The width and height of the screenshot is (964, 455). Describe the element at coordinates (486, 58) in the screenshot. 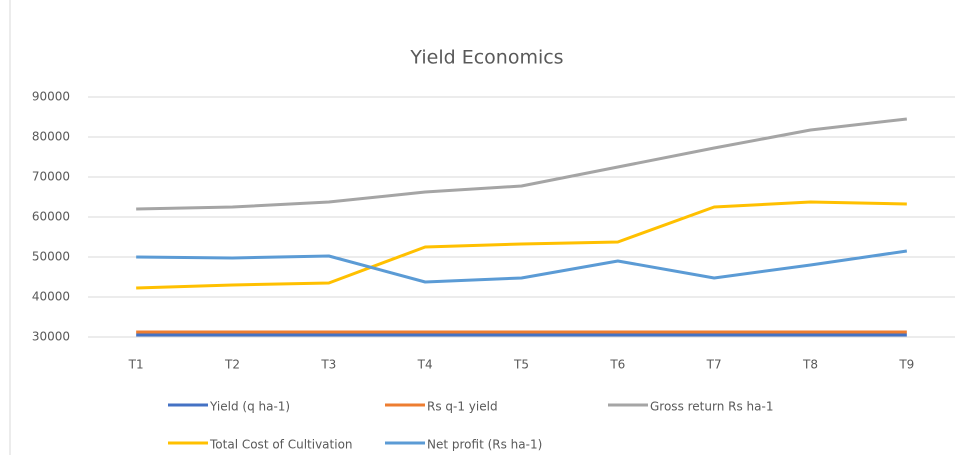

I see `chart-title: Yield Economics` at that location.